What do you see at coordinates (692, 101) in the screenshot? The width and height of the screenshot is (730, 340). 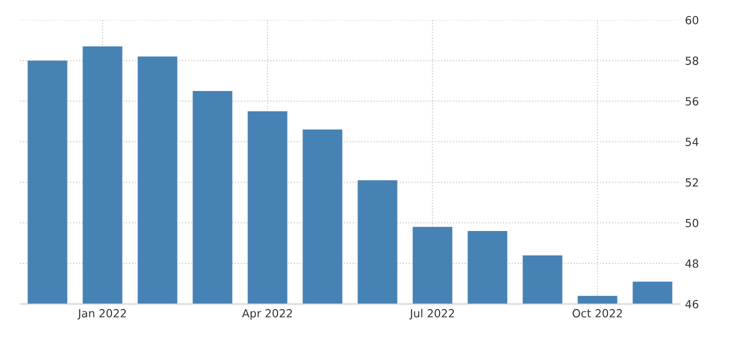 I see `y-tick-label: 56` at bounding box center [692, 101].